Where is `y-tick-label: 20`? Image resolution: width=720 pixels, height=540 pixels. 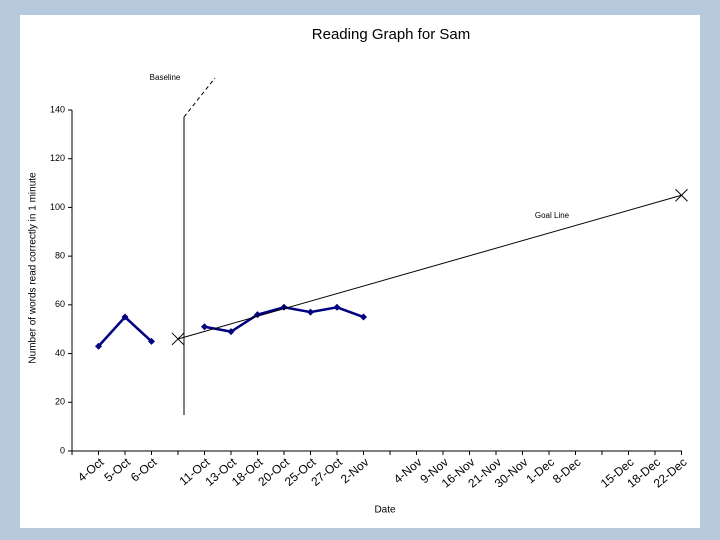 y-tick-label: 20 is located at coordinates (60, 402).